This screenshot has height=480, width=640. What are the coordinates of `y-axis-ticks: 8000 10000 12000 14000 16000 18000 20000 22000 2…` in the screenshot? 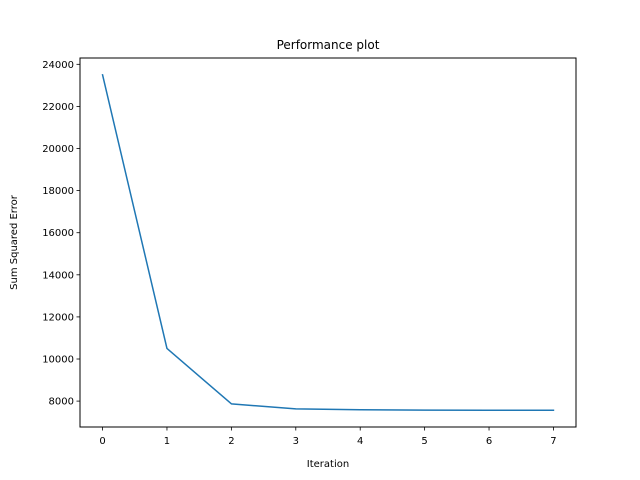 It's located at (61, 234).